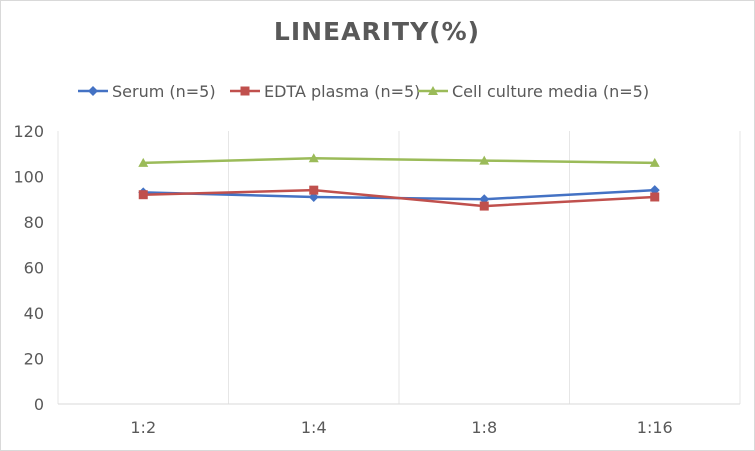 The image size is (755, 451). Describe the element at coordinates (39, 404) in the screenshot. I see `y-tick-label: 0` at that location.